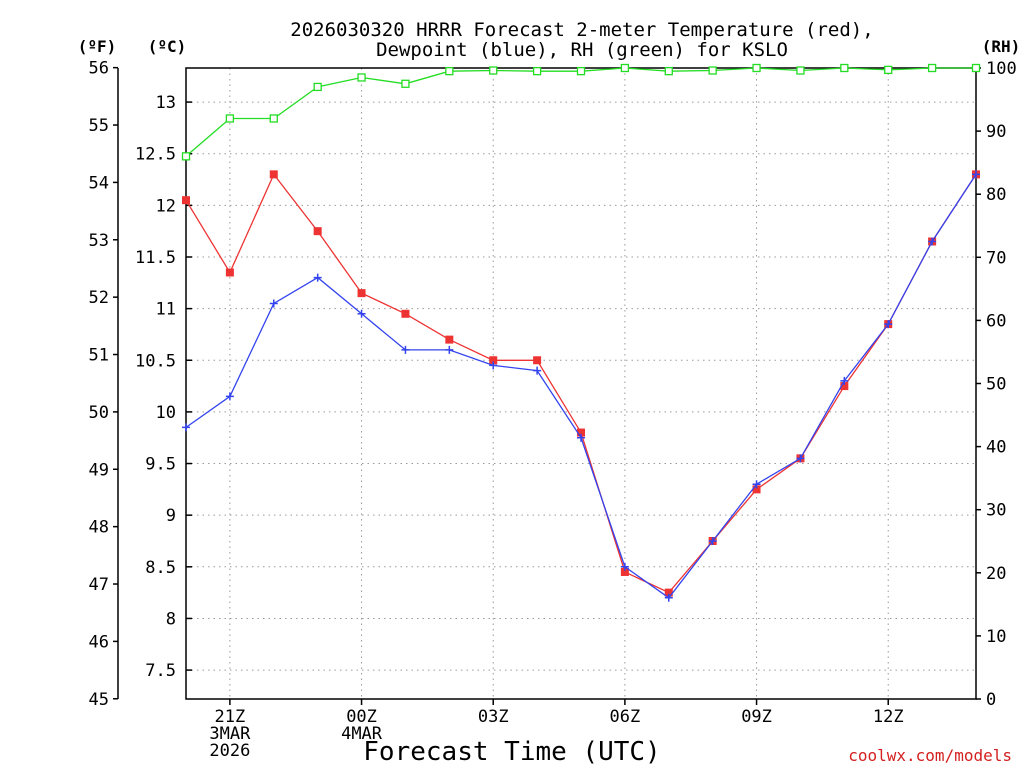 This screenshot has width=1024, height=768. I want to click on x-tick-label: 06Z, so click(625, 717).